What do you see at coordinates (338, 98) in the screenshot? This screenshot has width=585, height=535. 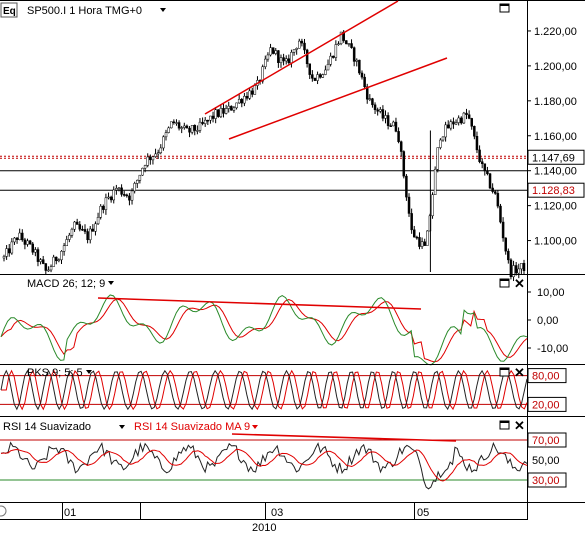 I see `trend-line-lower` at bounding box center [338, 98].